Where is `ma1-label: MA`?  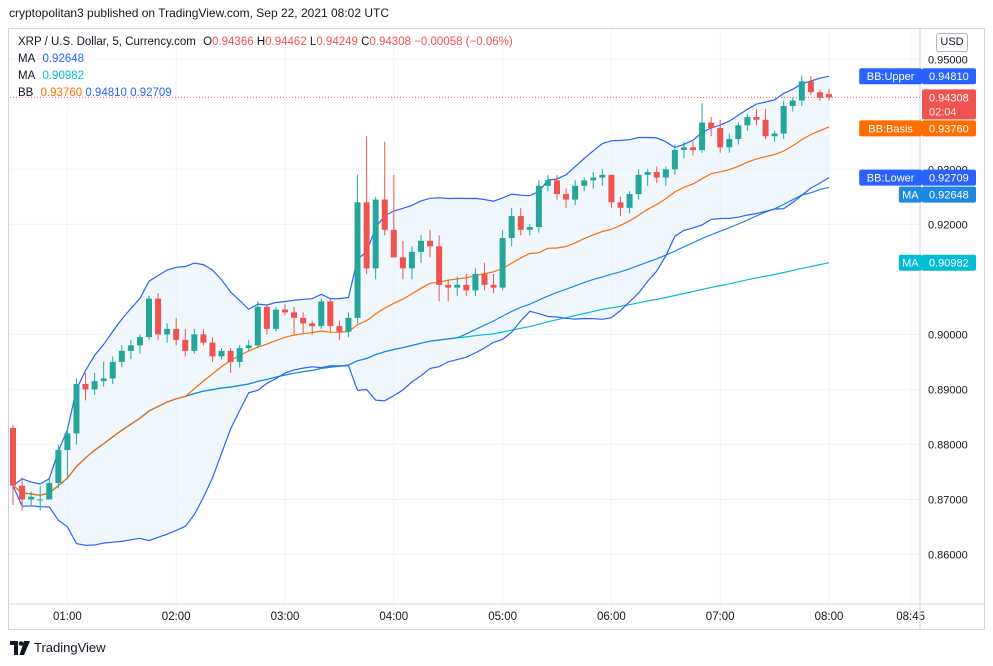
ma1-label: MA is located at coordinates (27, 59).